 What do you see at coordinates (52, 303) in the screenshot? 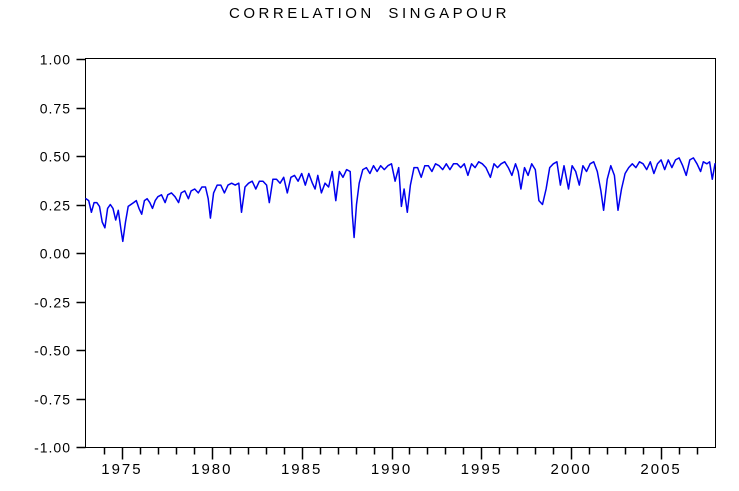
I see `y-tick-label: -0.25` at bounding box center [52, 303].